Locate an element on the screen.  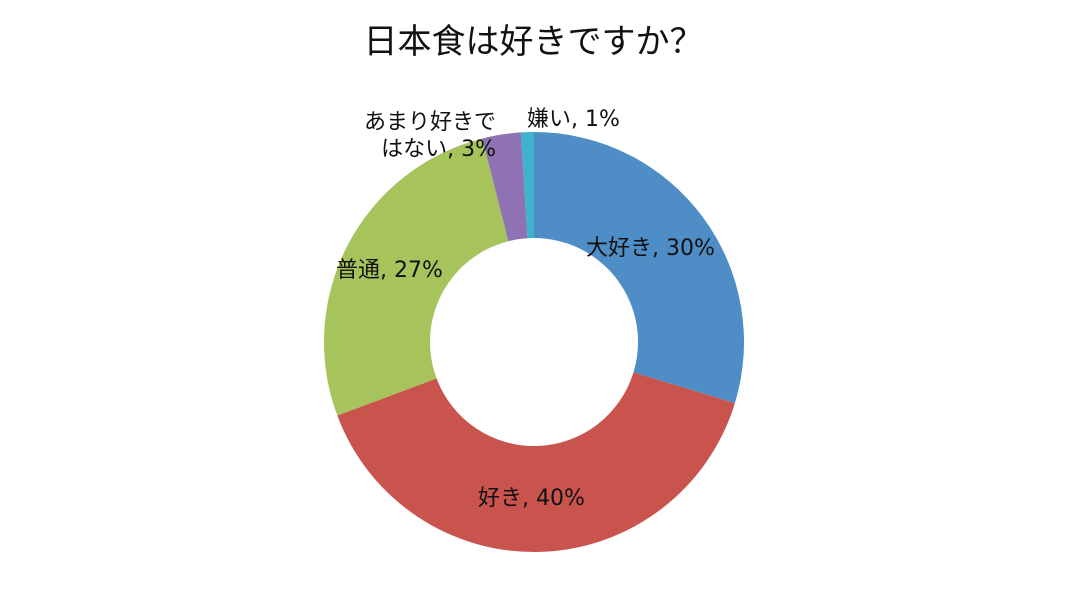
data-label-daisuki: 大好き, 30% is located at coordinates (650, 248).